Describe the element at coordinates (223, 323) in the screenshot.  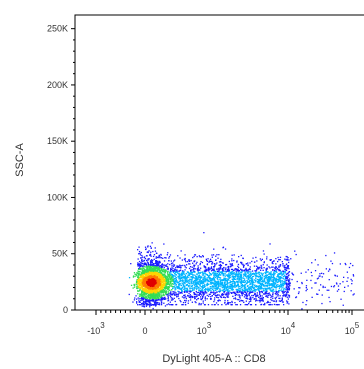
I see `x-axis: -1030 103104105` at that location.